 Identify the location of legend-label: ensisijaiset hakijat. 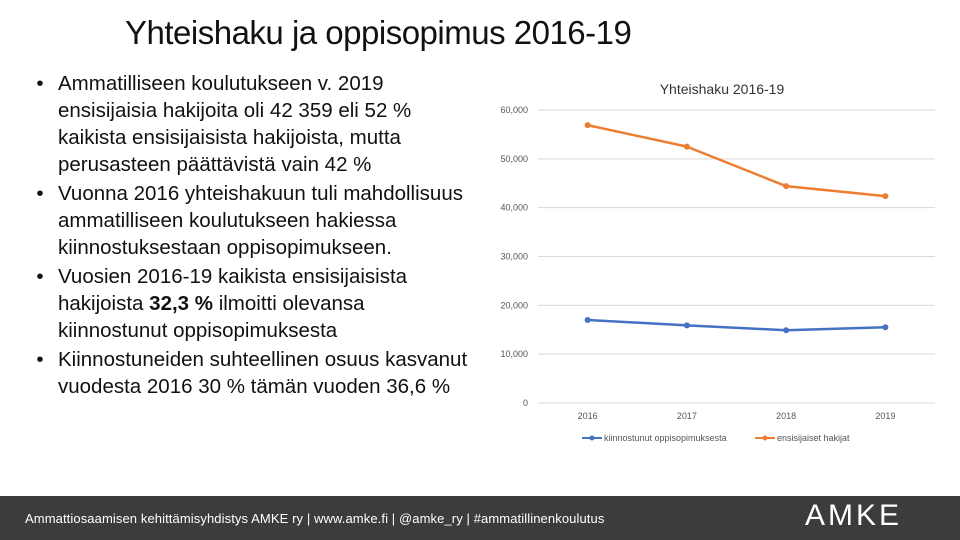
(813, 438).